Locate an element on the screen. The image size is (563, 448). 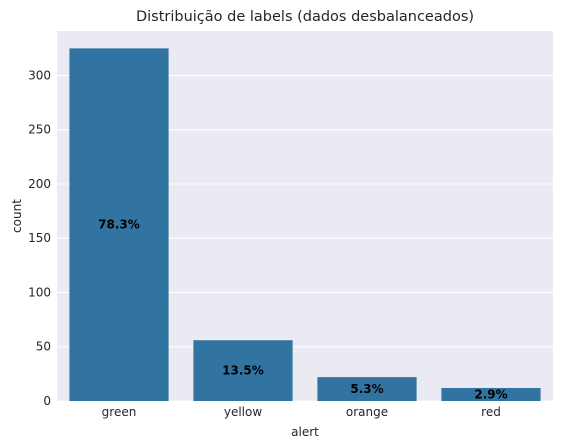
data-label-red: 2.9% is located at coordinates (490, 394).